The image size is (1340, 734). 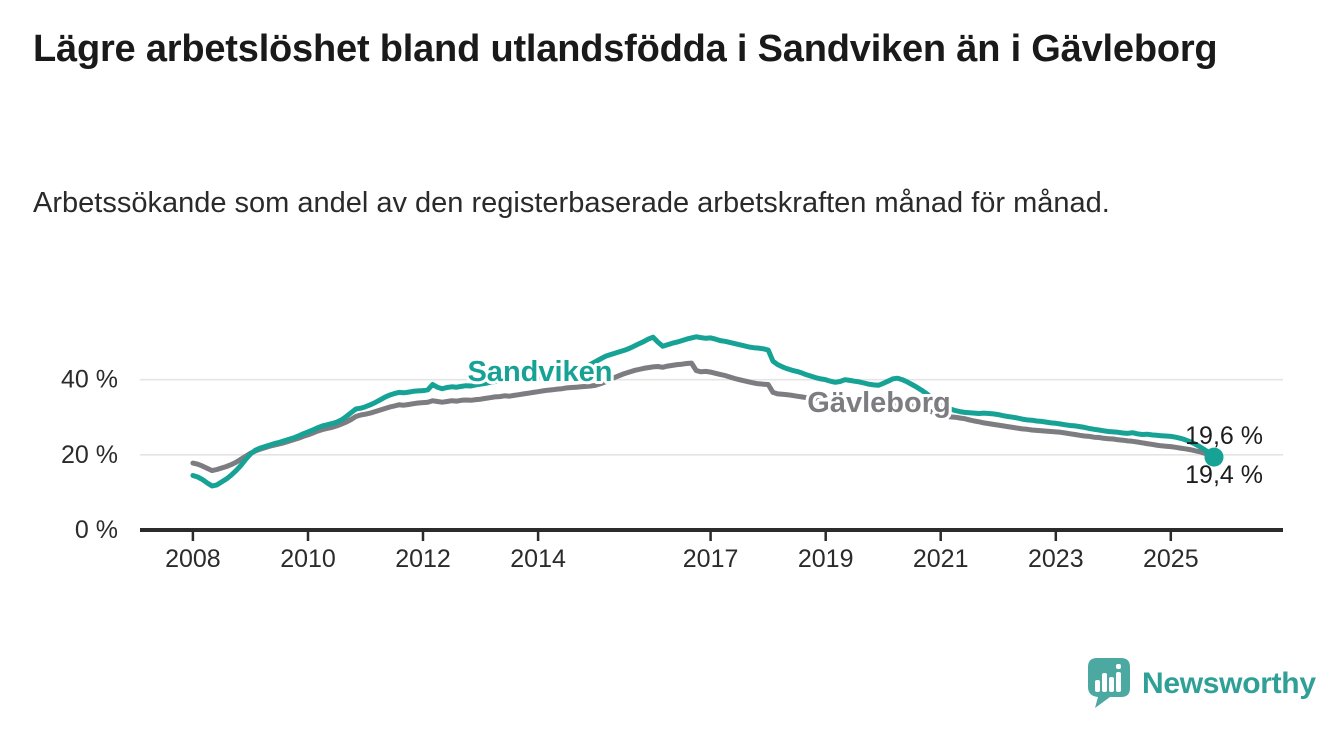 I want to click on speech-bubble-bar-chart-icon, so click(x=1109, y=683).